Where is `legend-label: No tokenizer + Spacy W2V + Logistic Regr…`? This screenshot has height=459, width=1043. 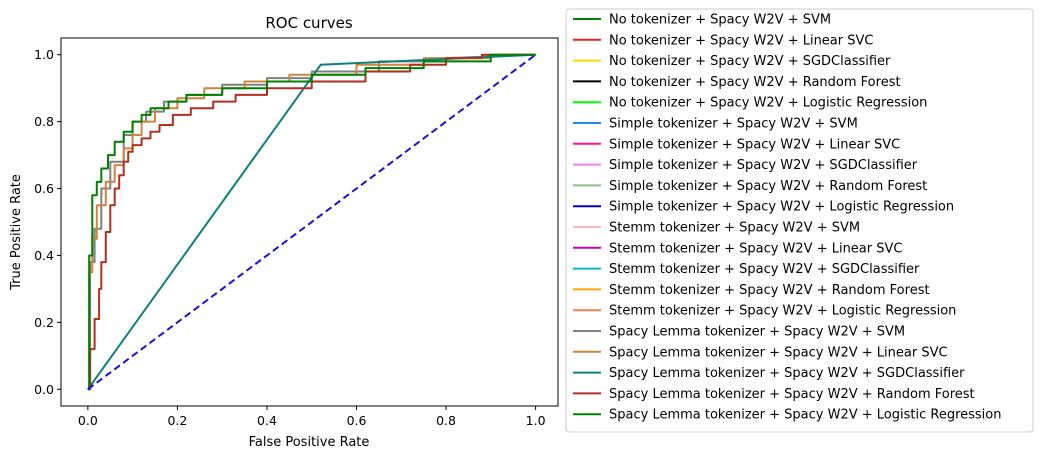 legend-label: No tokenizer + Spacy W2V + Logistic Regr… is located at coordinates (768, 103).